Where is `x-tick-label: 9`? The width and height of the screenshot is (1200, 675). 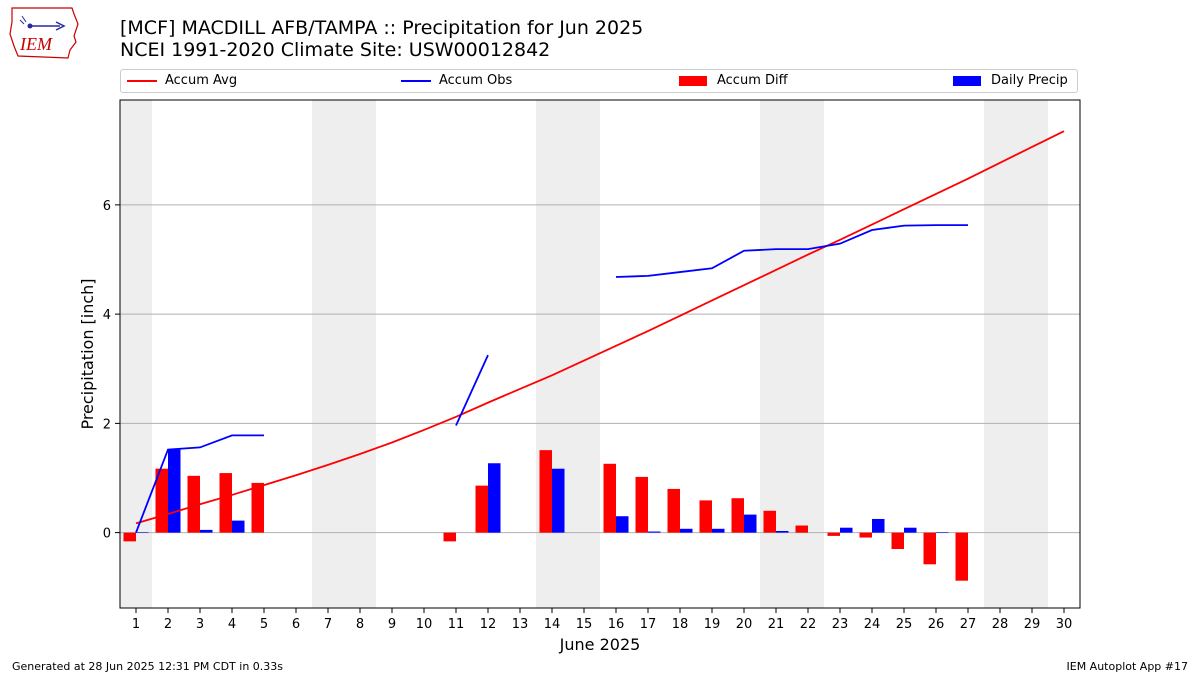 x-tick-label: 9 is located at coordinates (392, 624).